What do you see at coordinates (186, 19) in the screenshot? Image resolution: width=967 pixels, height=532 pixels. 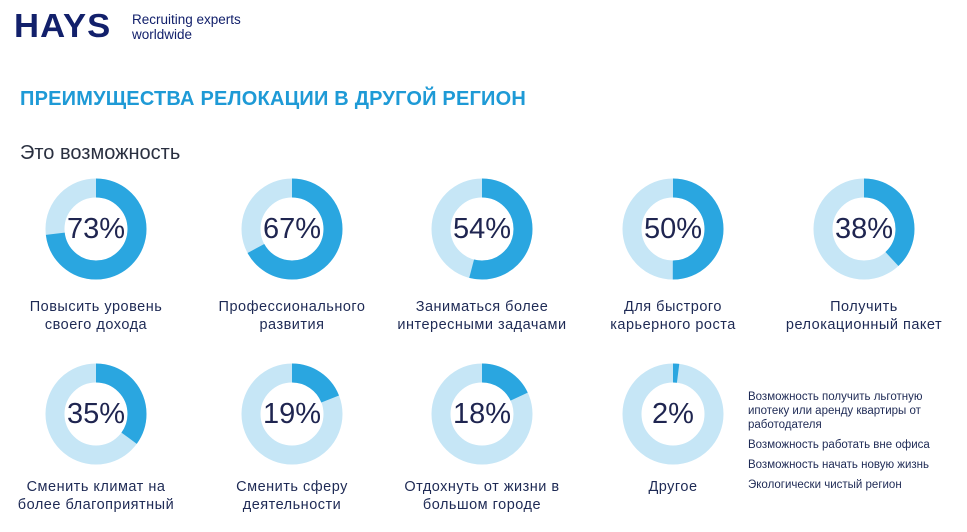 I see `logo-tagline-line1: Recruiting experts` at bounding box center [186, 19].